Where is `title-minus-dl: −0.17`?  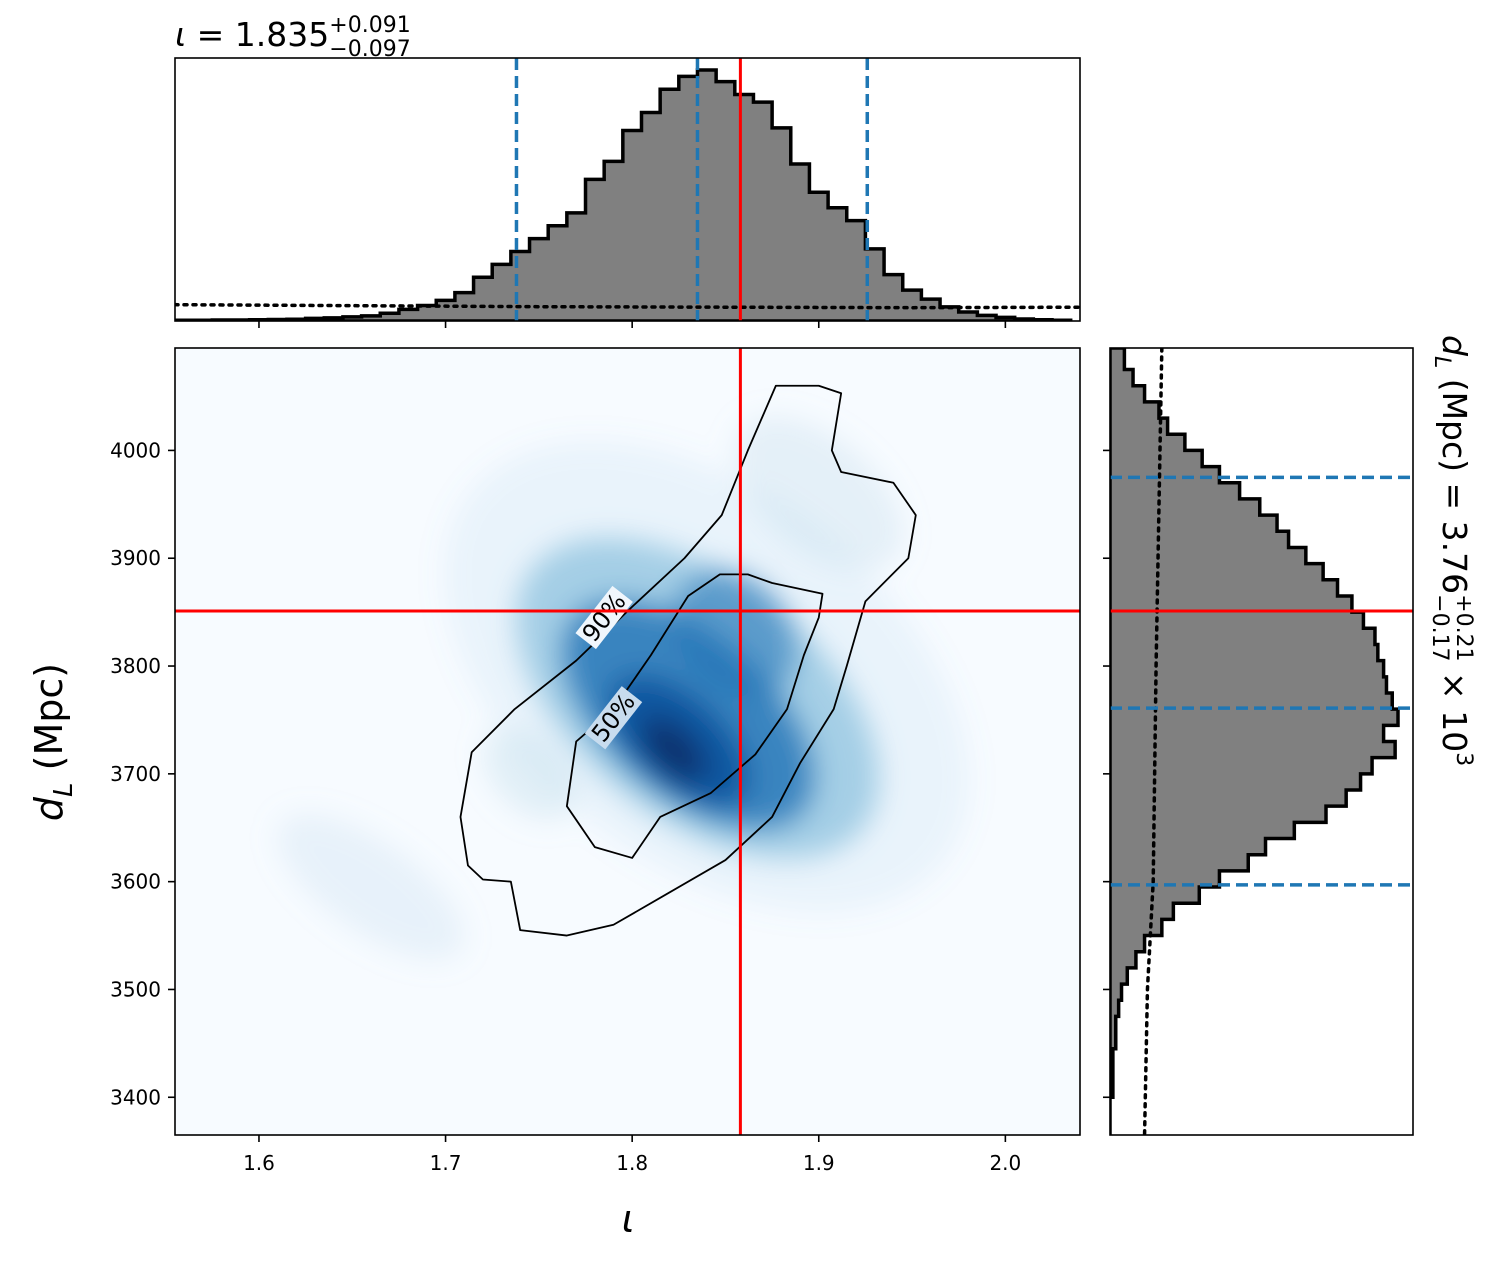 title-minus-dl: −0.17 is located at coordinates (1439, 627).